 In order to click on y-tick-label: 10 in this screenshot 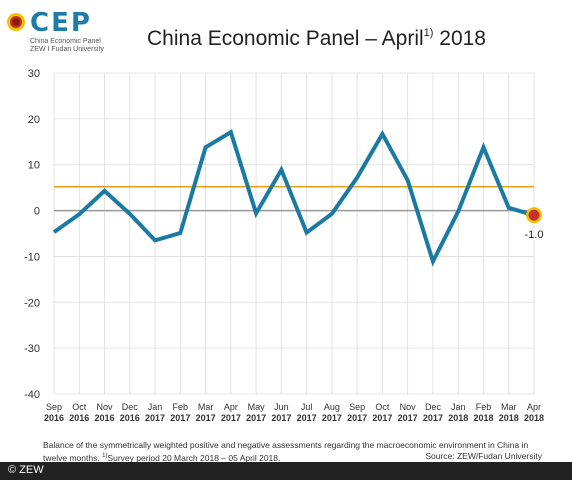, I will do `click(34, 166)`.